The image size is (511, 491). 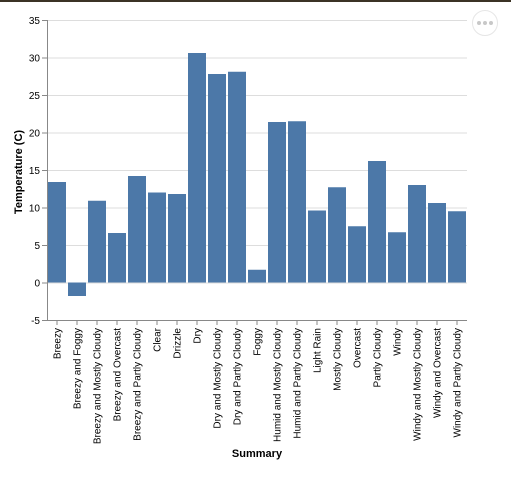 What do you see at coordinates (318, 350) in the screenshot?
I see `x-tick-label: Light Rain` at bounding box center [318, 350].